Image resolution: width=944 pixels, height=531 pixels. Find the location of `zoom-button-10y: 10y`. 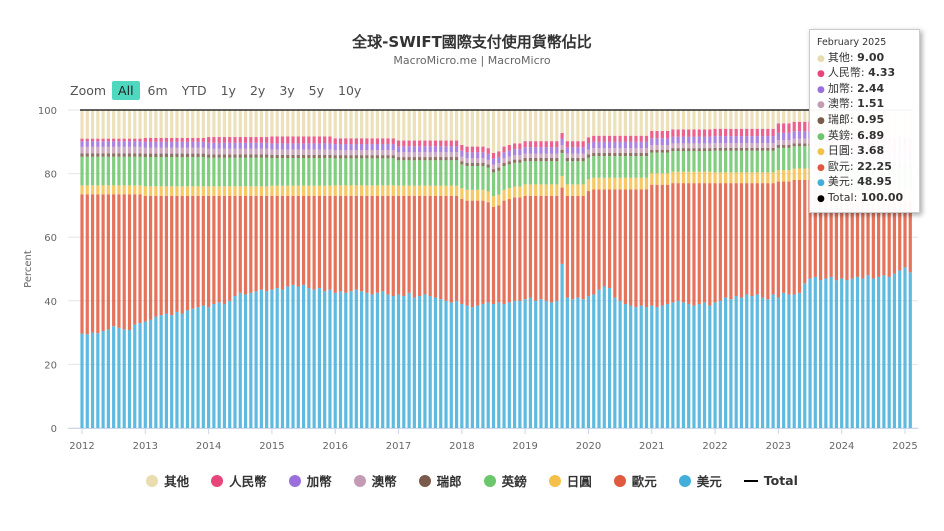

zoom-button-10y: 10y is located at coordinates (350, 90).